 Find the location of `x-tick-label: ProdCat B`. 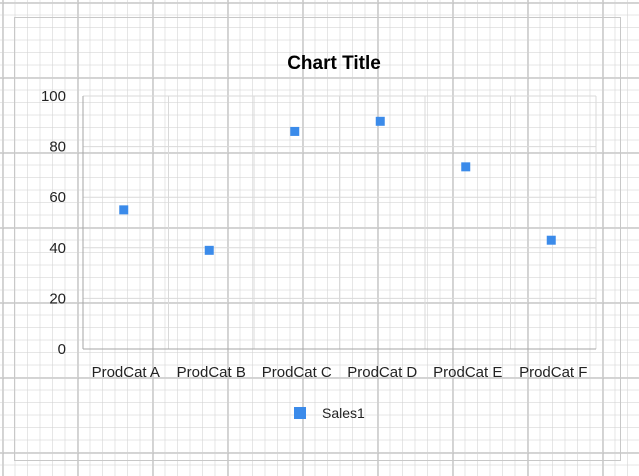

x-tick-label: ProdCat B is located at coordinates (211, 372).